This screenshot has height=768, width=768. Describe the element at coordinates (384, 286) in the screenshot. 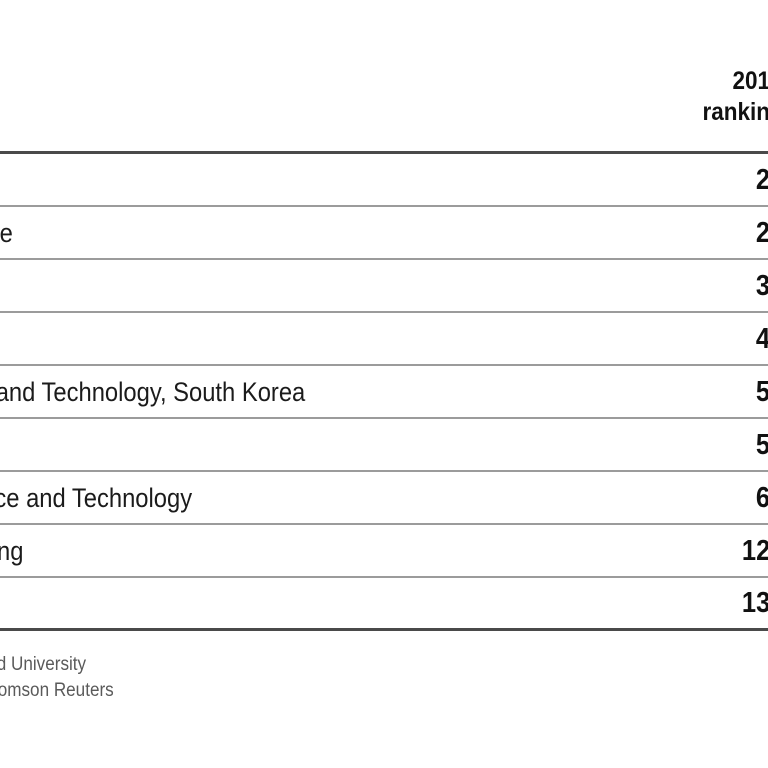

I see `table-row: ong Kong3` at that location.